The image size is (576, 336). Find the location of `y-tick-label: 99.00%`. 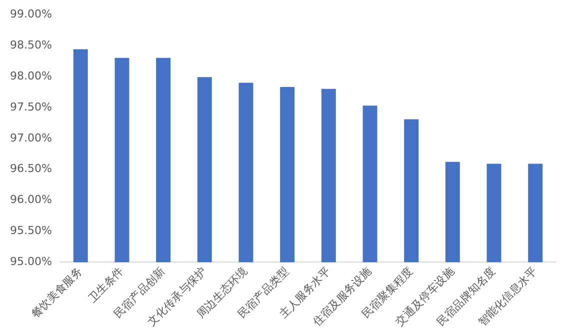

y-tick-label: 99.00% is located at coordinates (31, 13).